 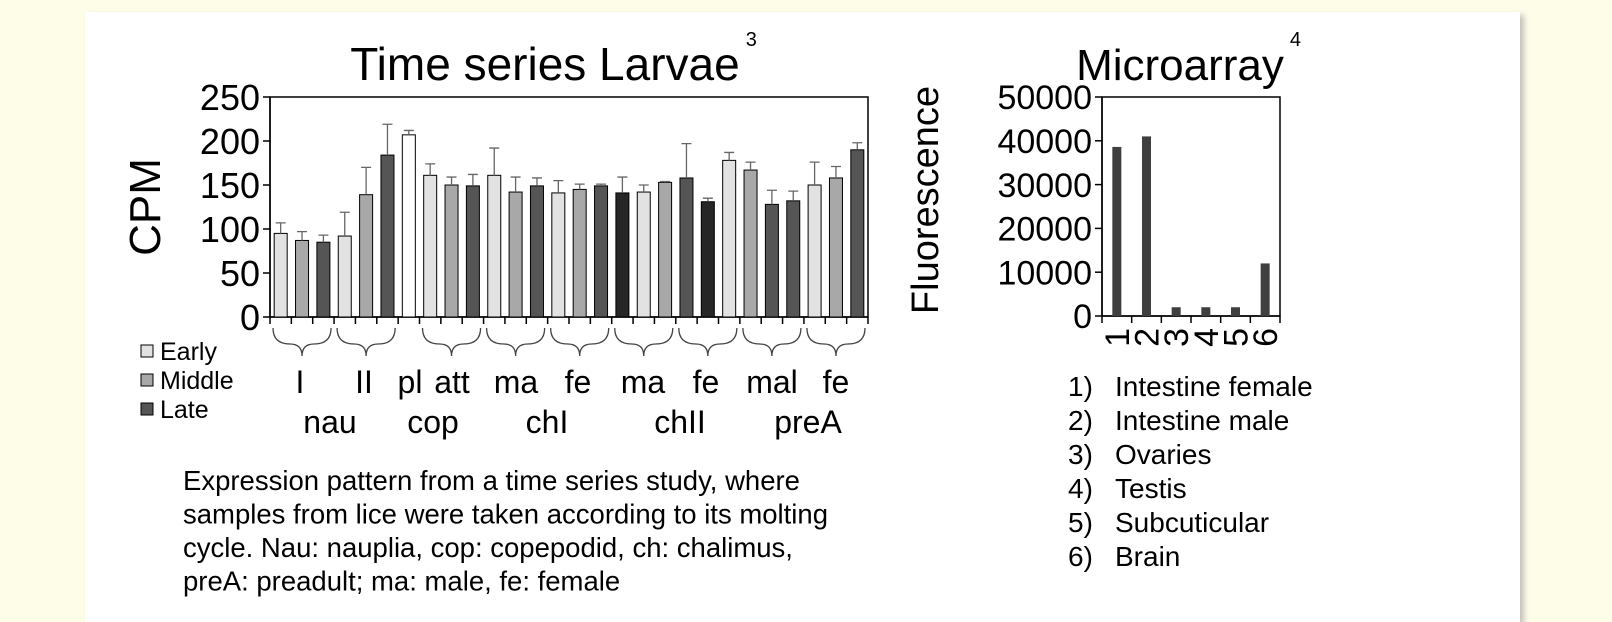 What do you see at coordinates (1207, 337) in the screenshot?
I see `x-tick-label: 4` at bounding box center [1207, 337].